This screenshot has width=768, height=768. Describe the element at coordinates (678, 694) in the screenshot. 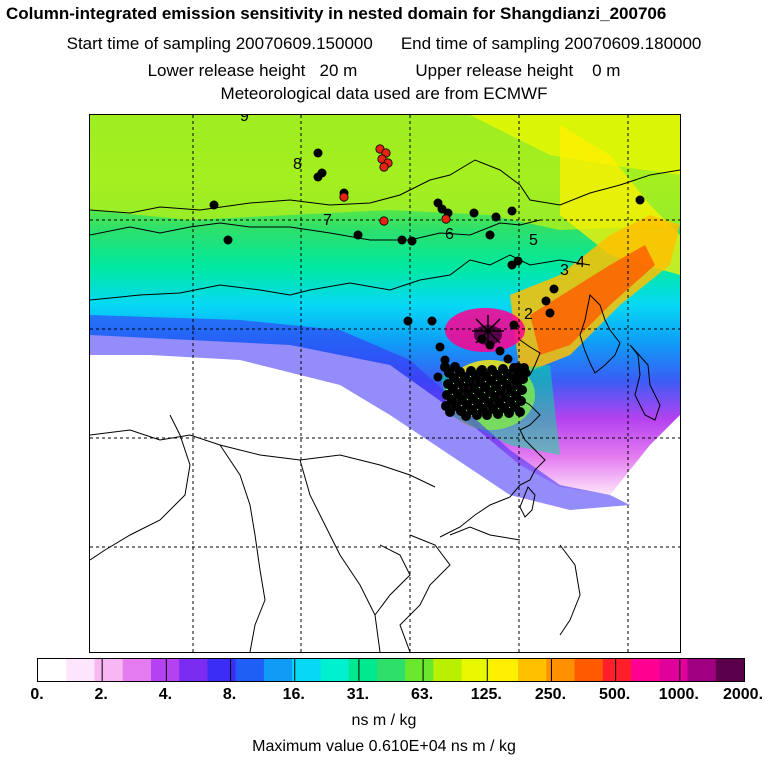

I see `colorbar-tick-label: 1000.` at that location.